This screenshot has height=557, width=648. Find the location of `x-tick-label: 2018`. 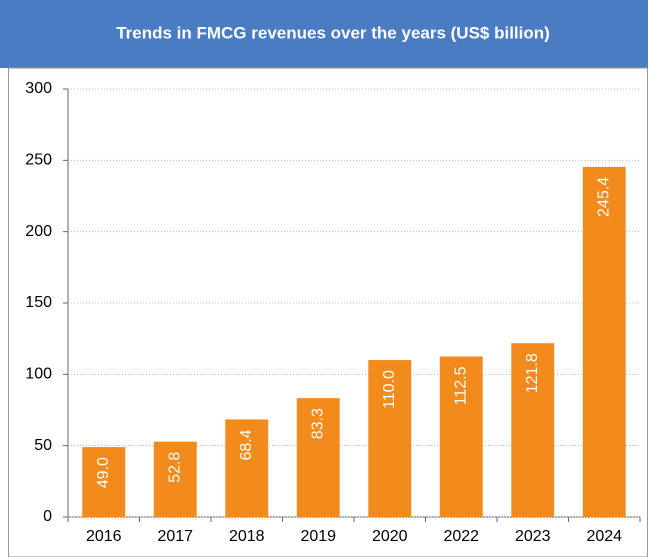

x-tick-label: 2018 is located at coordinates (247, 536).